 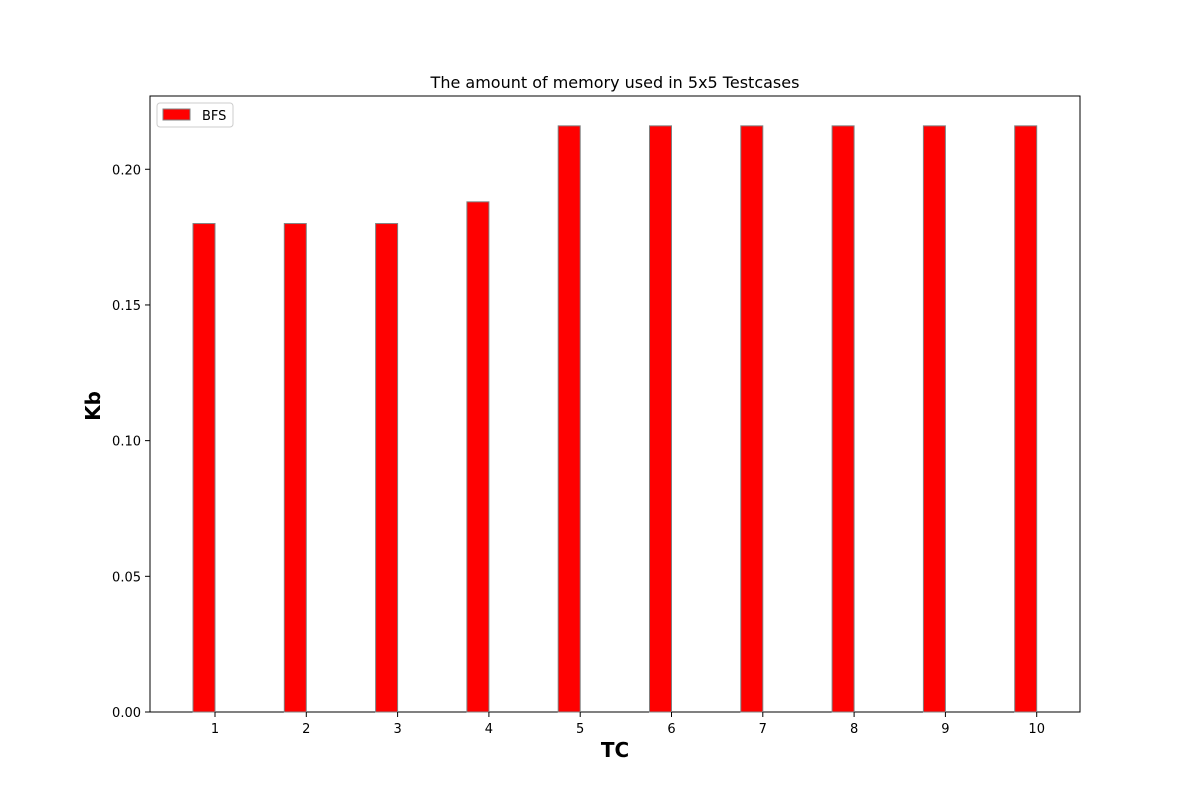 I want to click on legend-label-bfs: BFS, so click(x=214, y=116).